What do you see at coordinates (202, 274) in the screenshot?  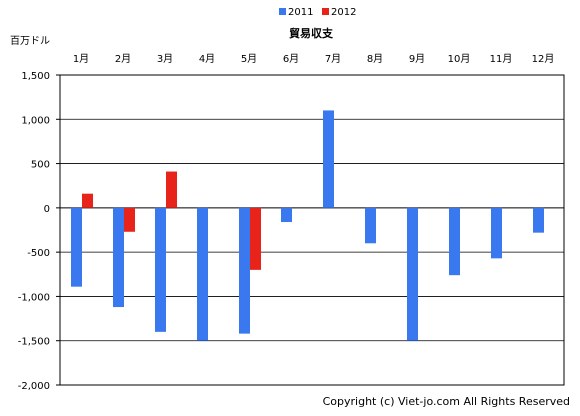 I see `bar-2011-4月` at bounding box center [202, 274].